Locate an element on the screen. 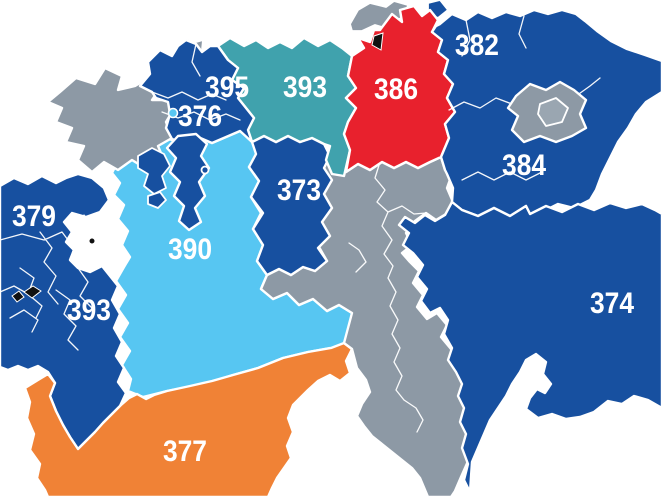  label-384: 384 is located at coordinates (524, 164).